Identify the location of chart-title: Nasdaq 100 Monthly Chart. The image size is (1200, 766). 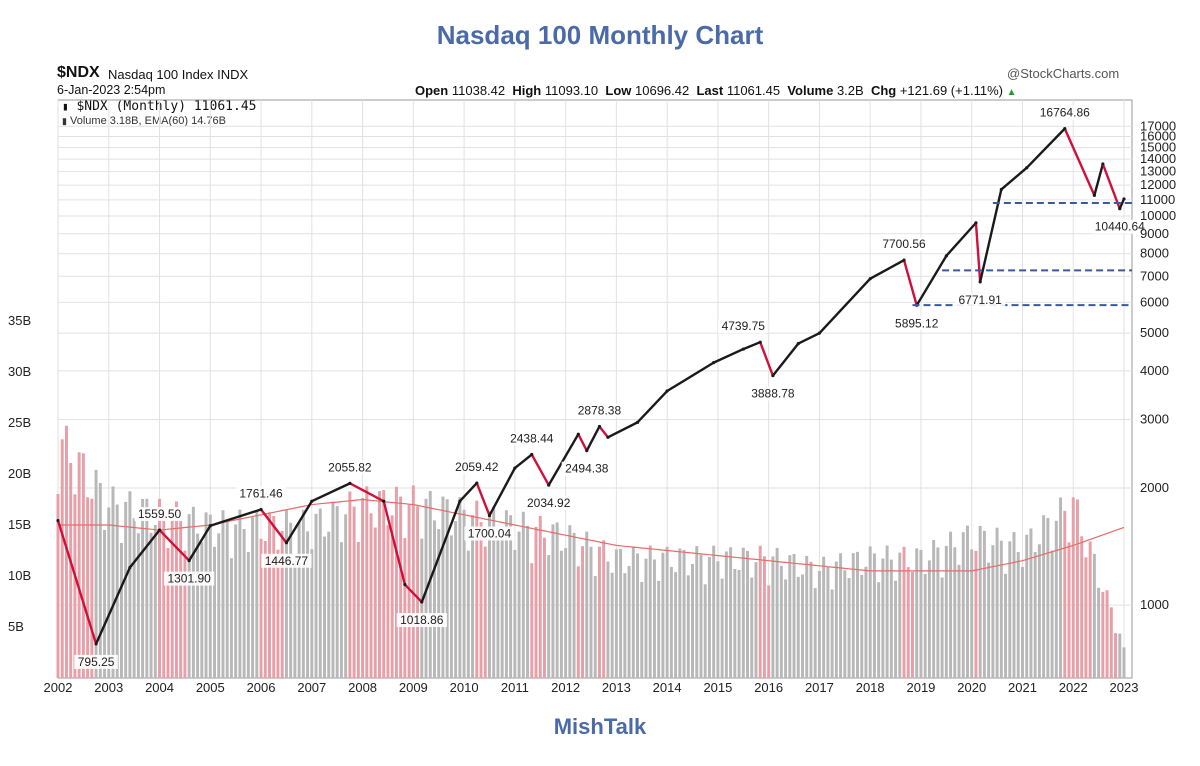
(600, 35).